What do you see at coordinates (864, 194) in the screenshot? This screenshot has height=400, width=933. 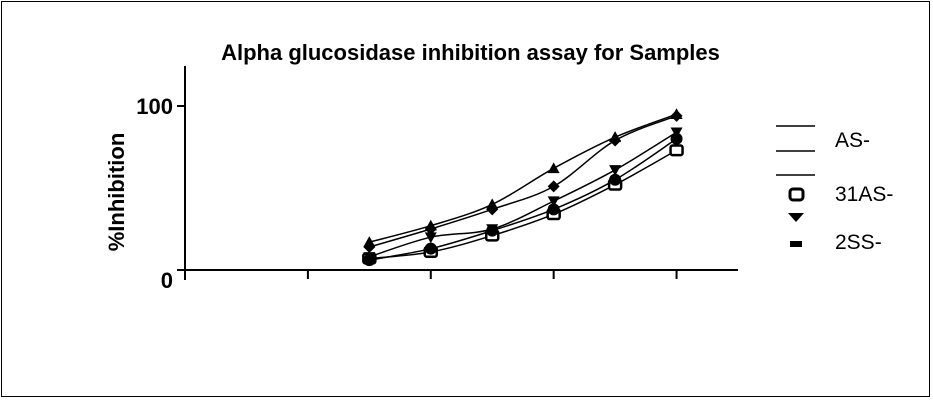 I see `legend-label: 31AS-` at bounding box center [864, 194].